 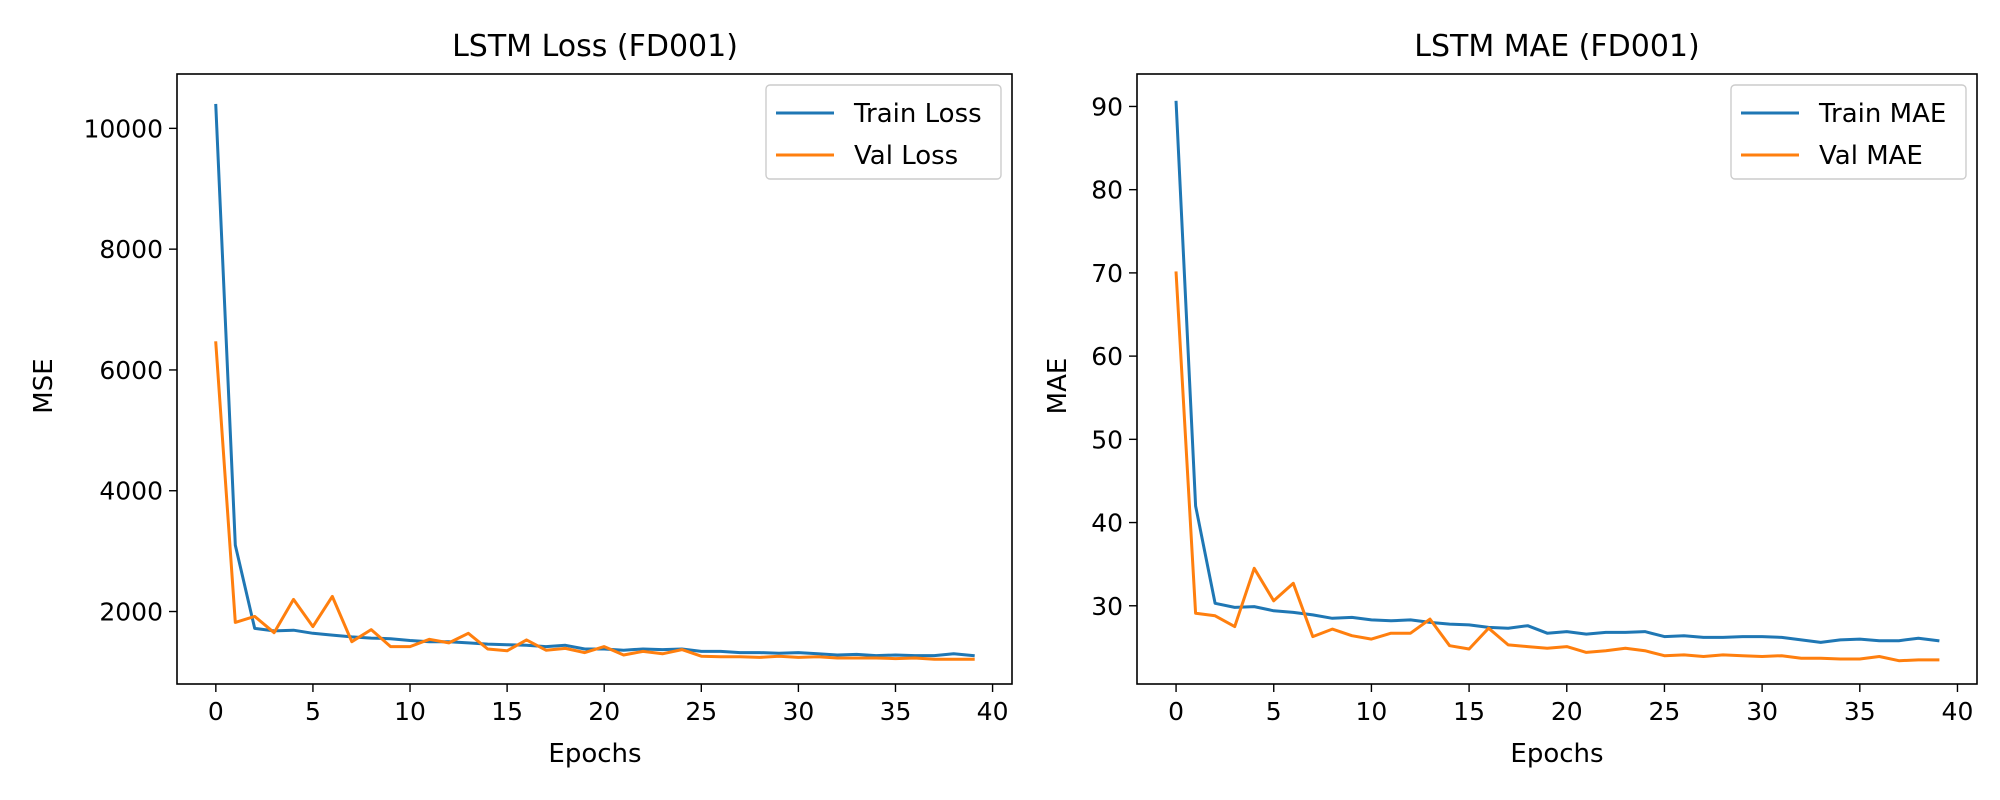 What do you see at coordinates (123, 128) in the screenshot?
I see `y-tick-label: 10000` at bounding box center [123, 128].